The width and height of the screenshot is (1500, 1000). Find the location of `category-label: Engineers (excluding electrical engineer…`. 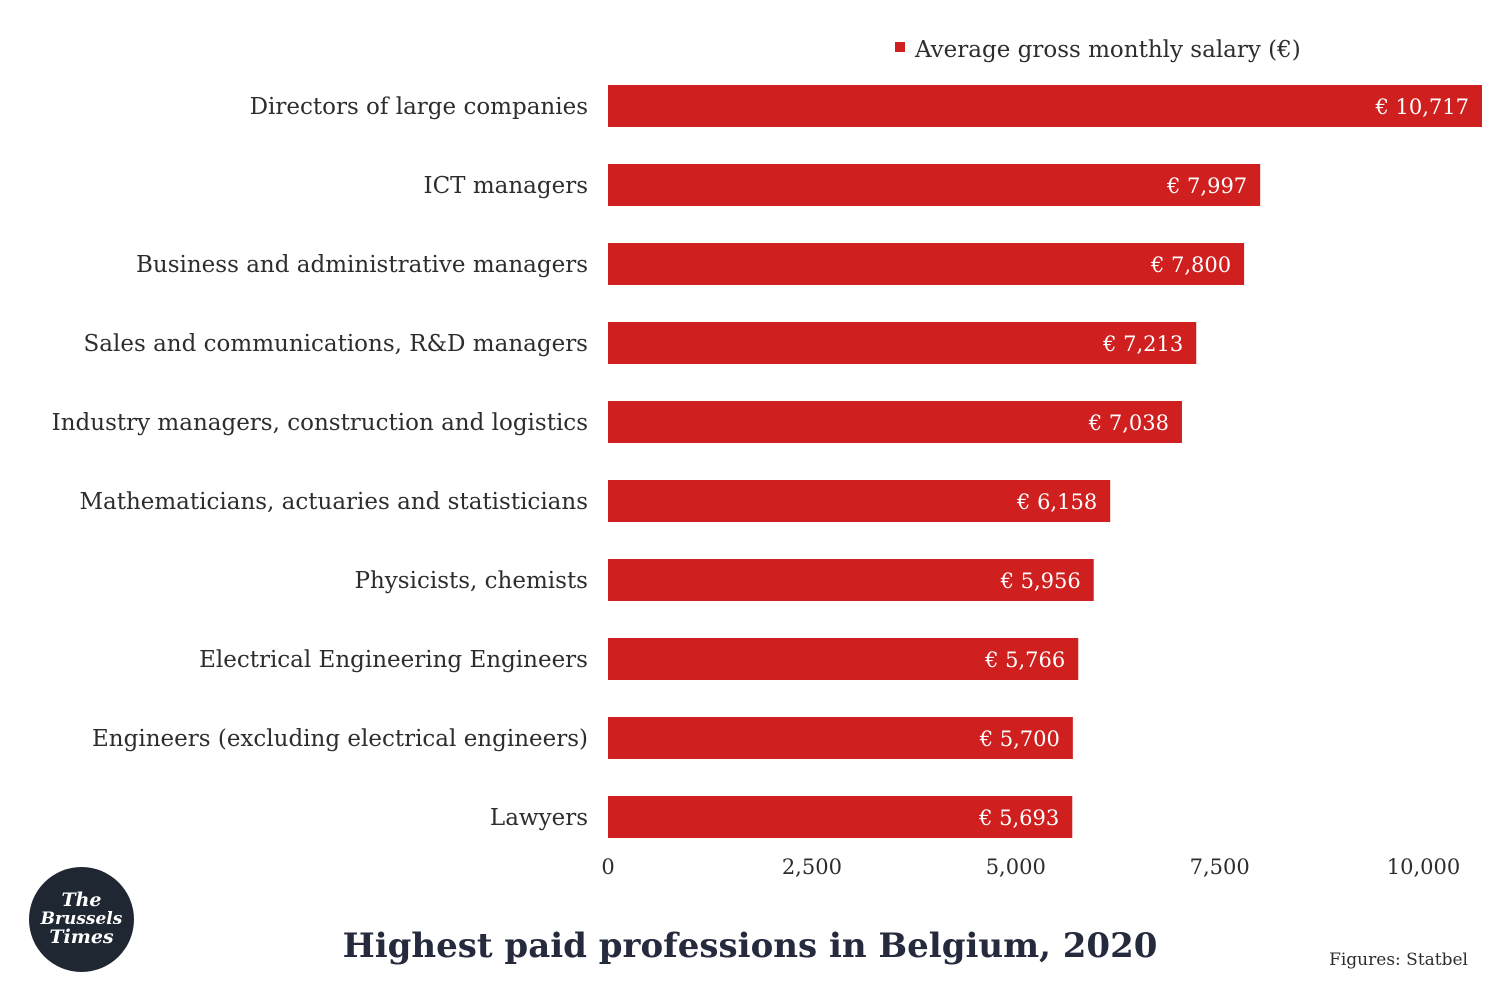

category-label: Engineers (excluding electrical engineer… is located at coordinates (340, 739).